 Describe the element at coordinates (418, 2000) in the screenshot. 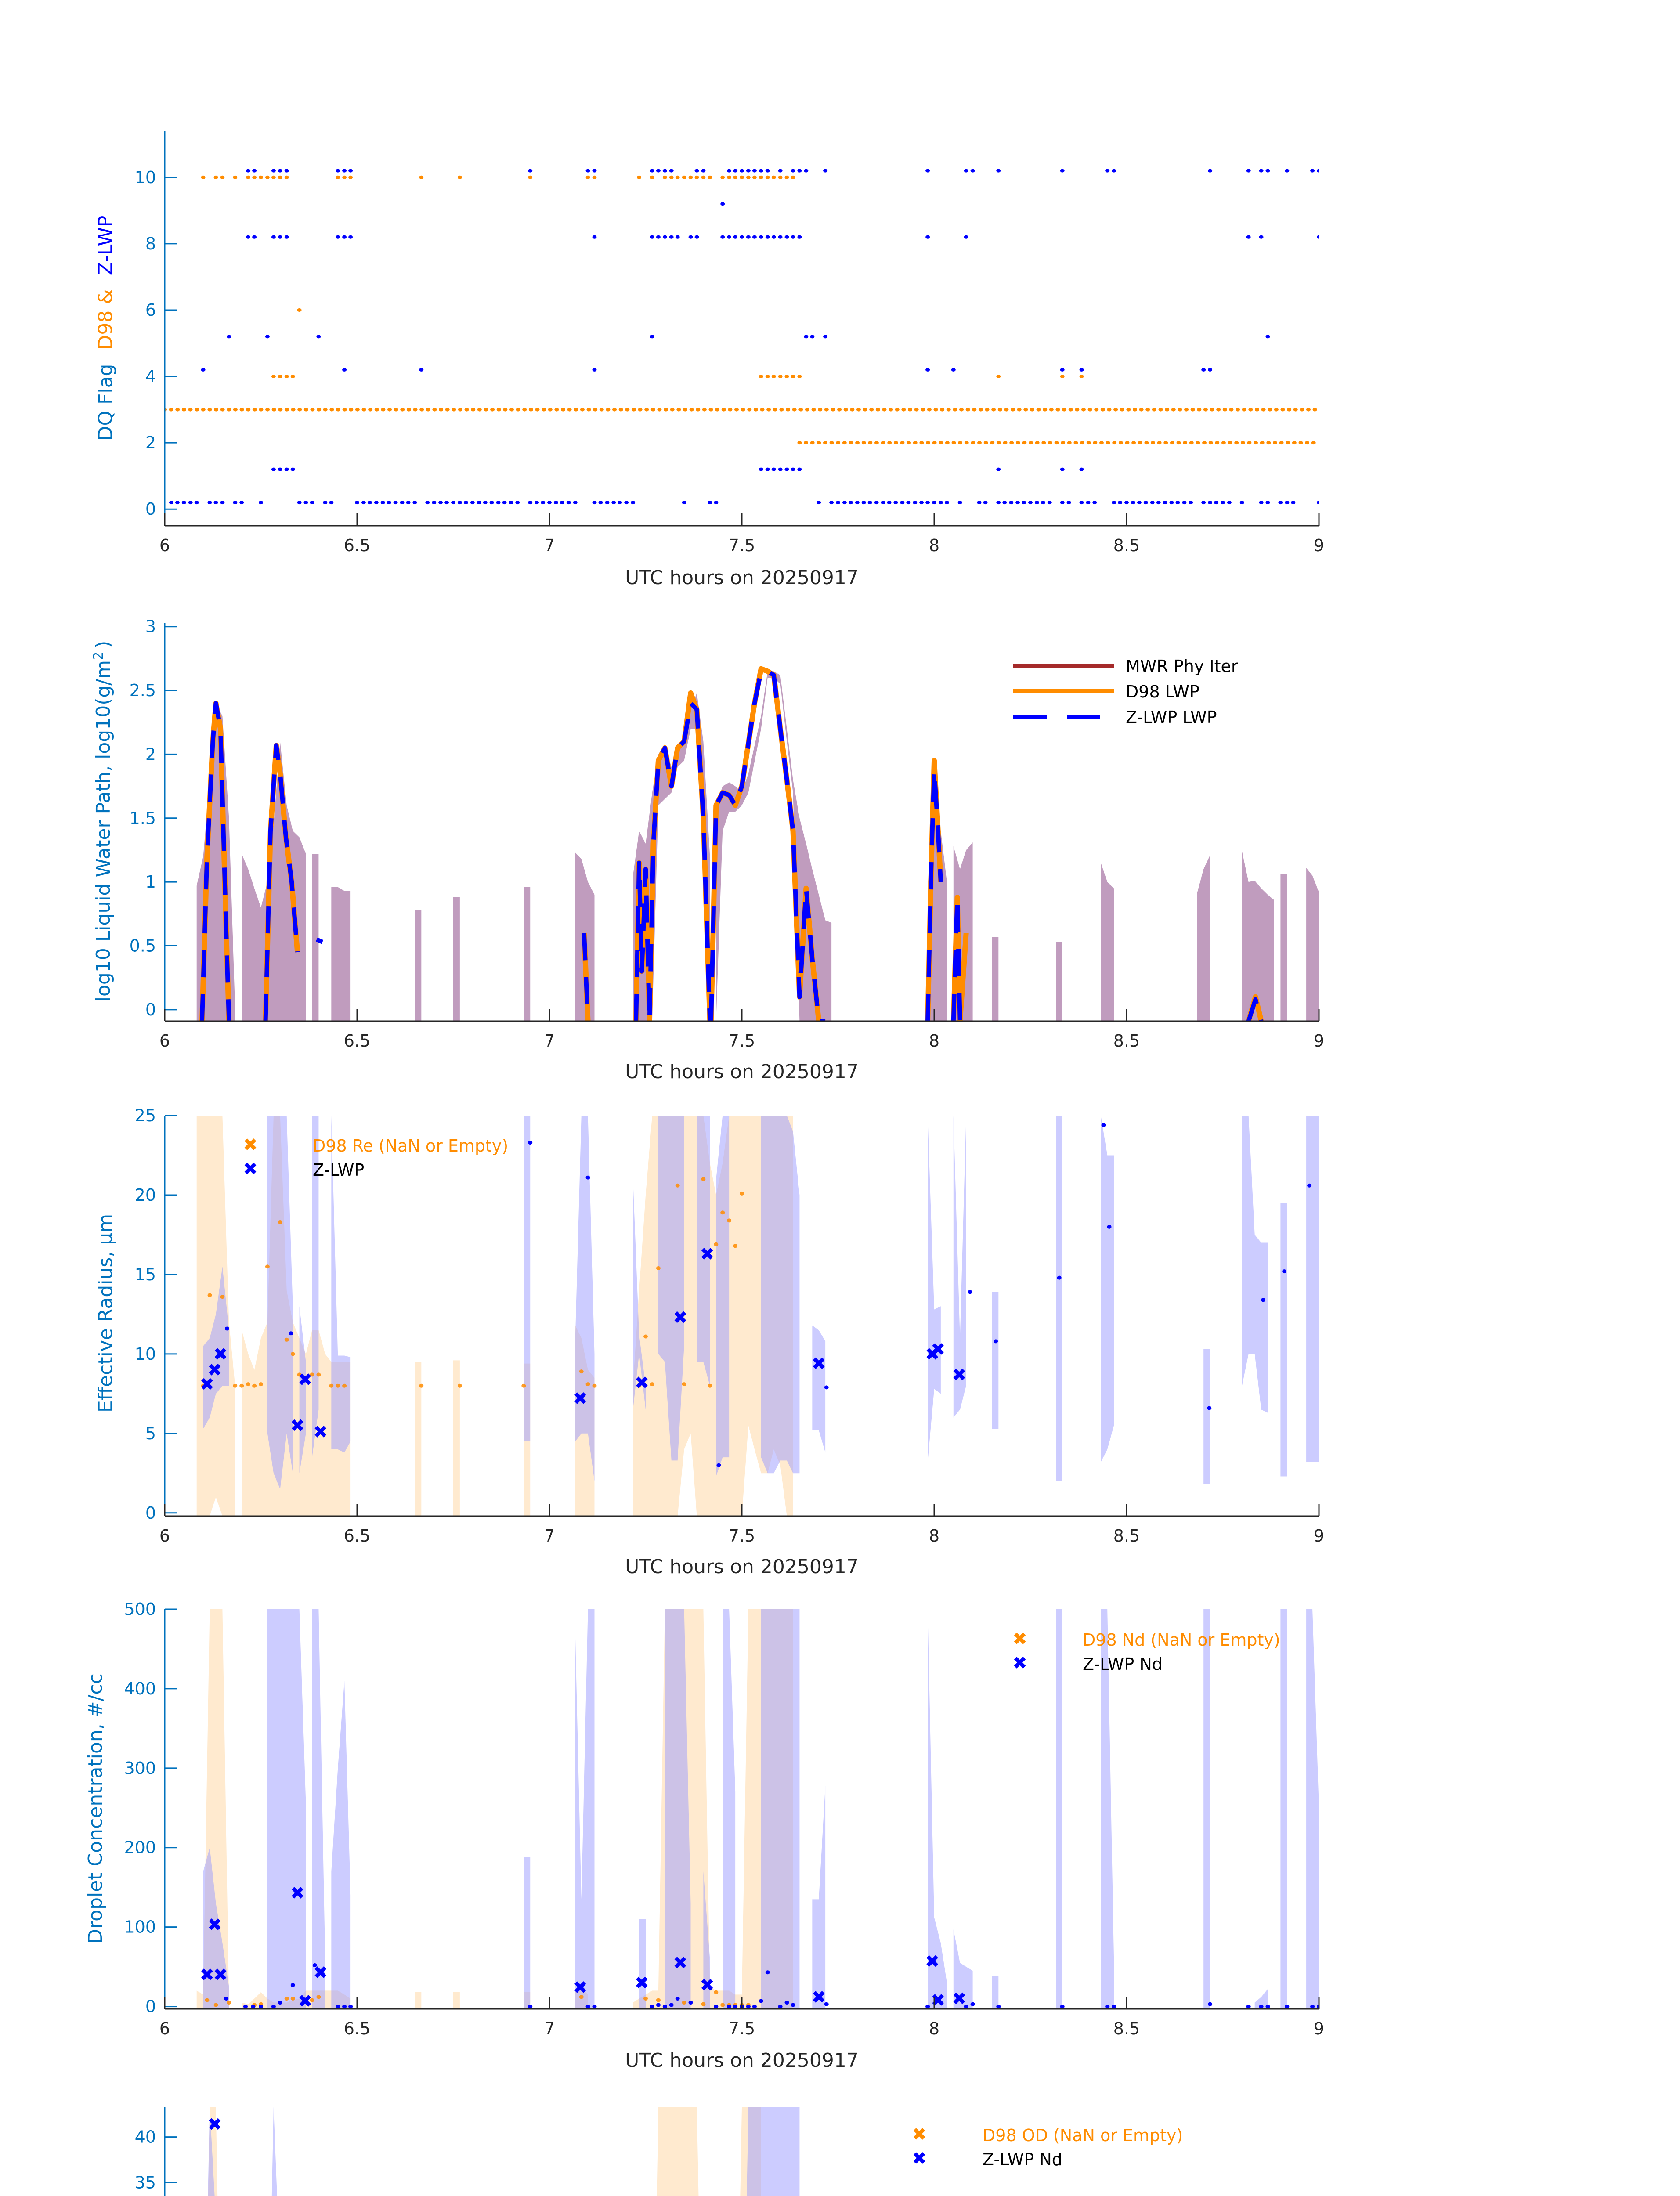

I see `d98-uncertainty-band` at that location.